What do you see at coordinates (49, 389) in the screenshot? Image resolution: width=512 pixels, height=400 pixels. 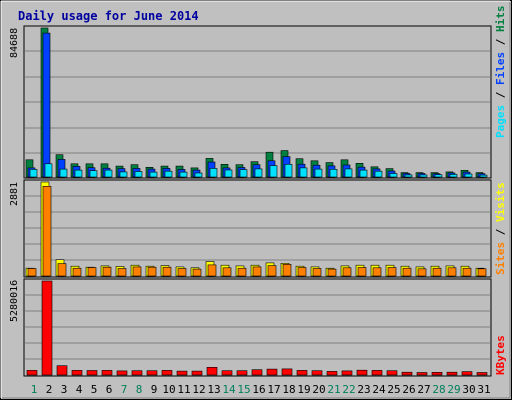 I see `x-tick-label: 2` at bounding box center [49, 389].